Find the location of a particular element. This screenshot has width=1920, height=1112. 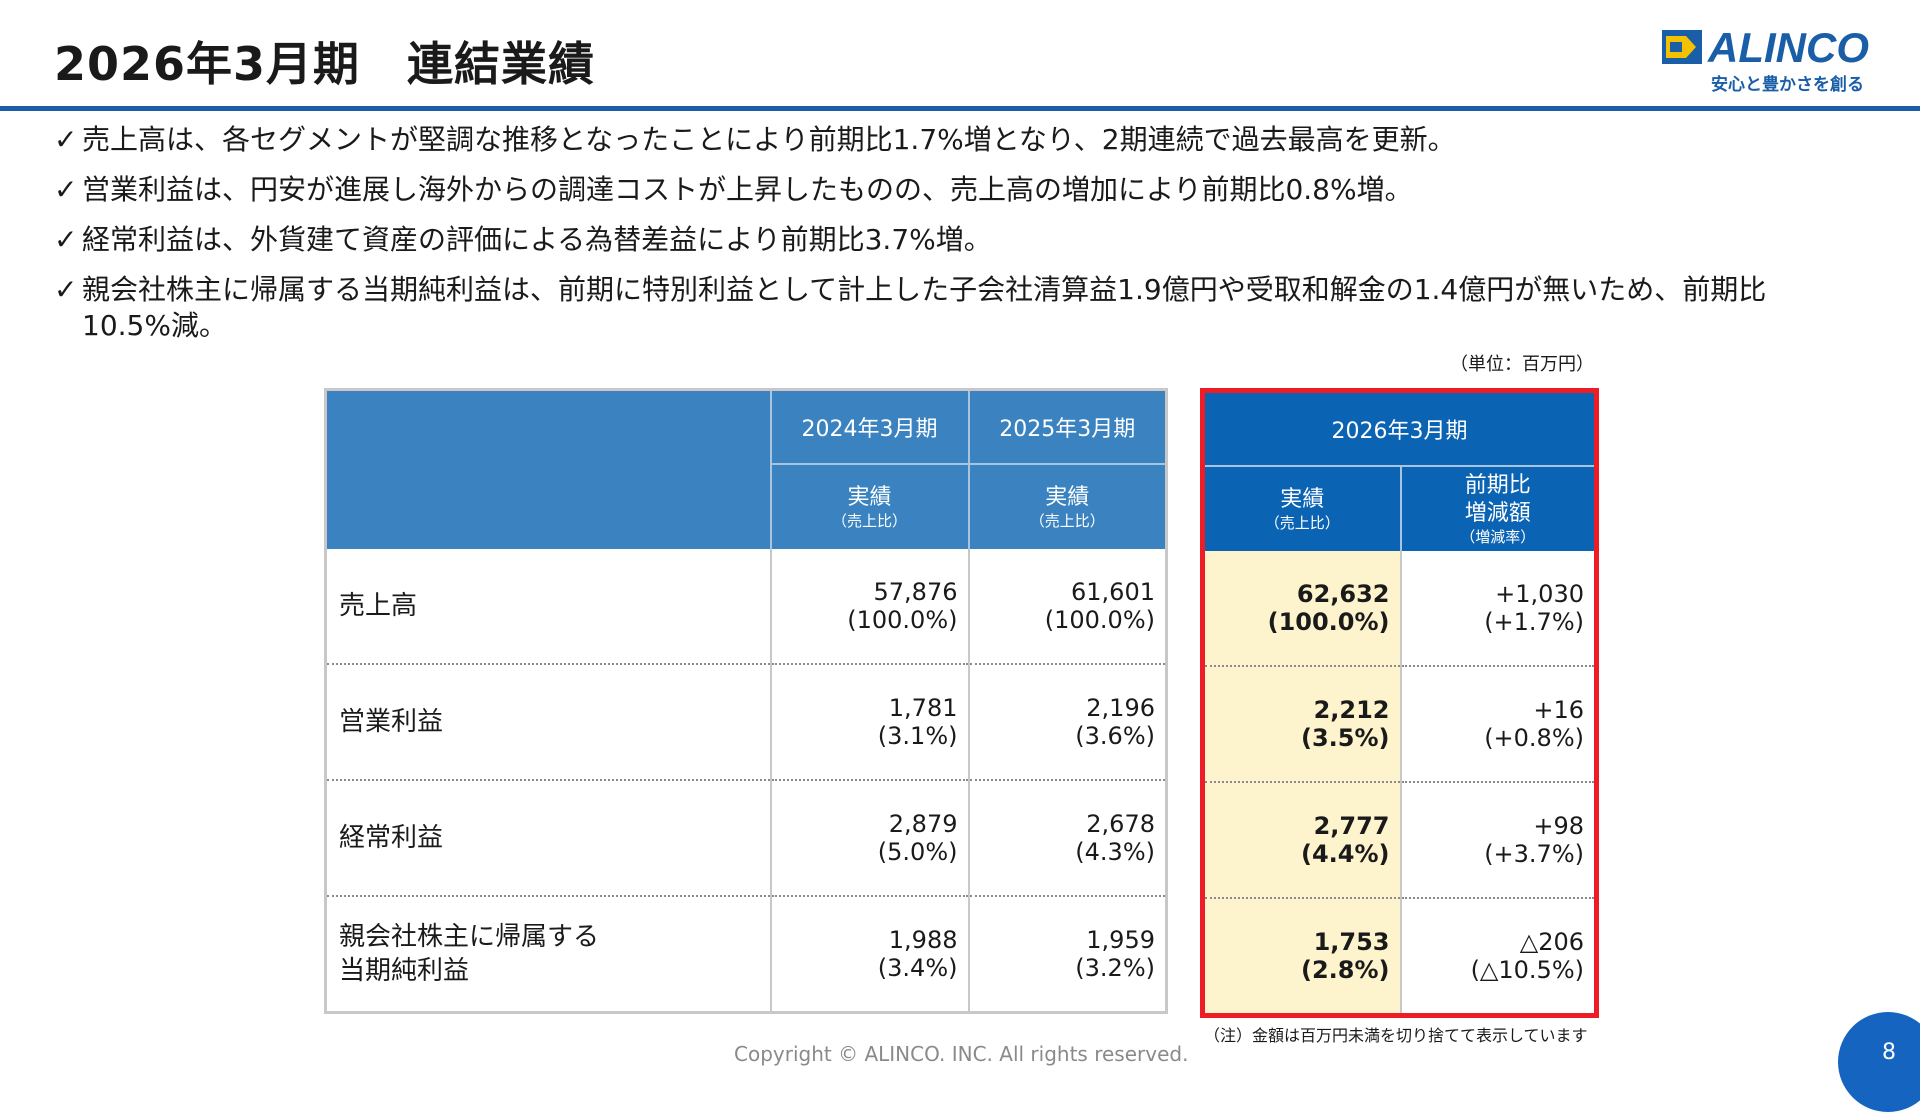

header-2026-actual: 実績 （売上比） is located at coordinates (1301, 508).